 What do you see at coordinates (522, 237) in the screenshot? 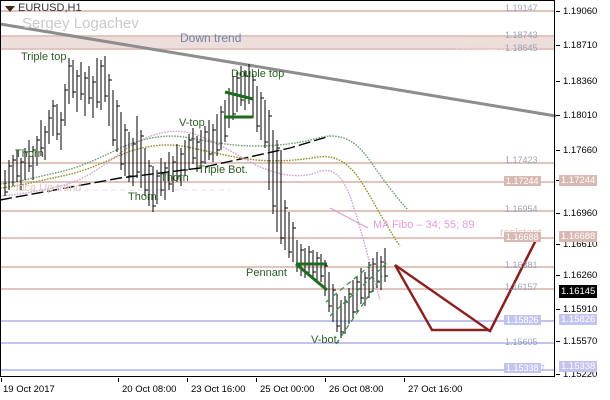
I see `level-tag-116688: 1.16688` at bounding box center [522, 237].